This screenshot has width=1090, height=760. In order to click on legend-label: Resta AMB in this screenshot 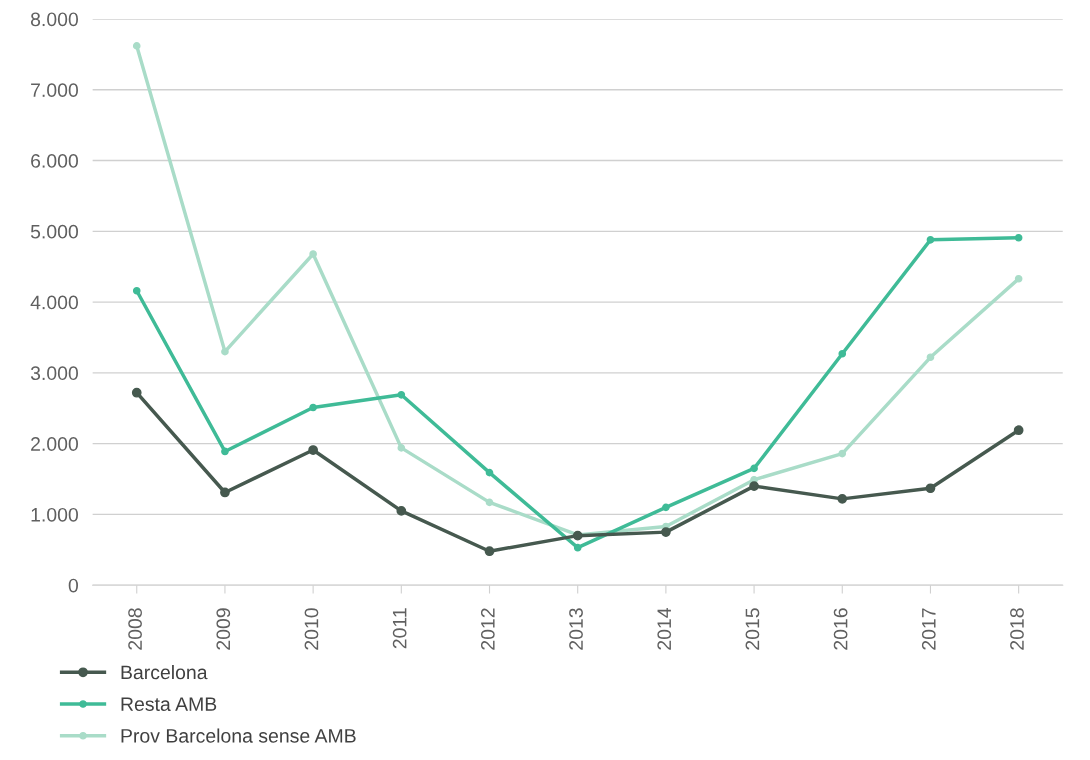, I will do `click(169, 704)`.